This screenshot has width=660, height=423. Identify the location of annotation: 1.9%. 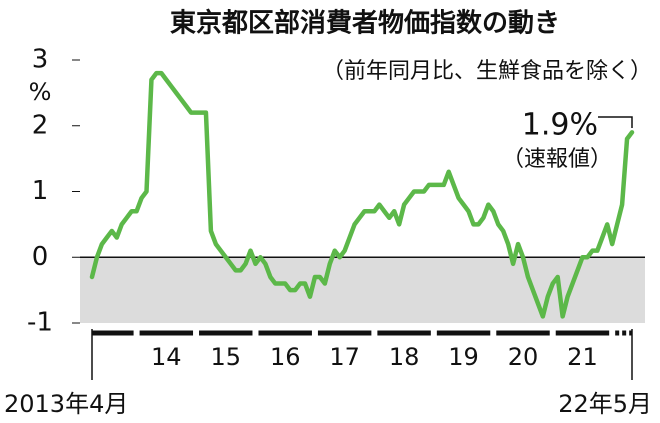
(560, 125).